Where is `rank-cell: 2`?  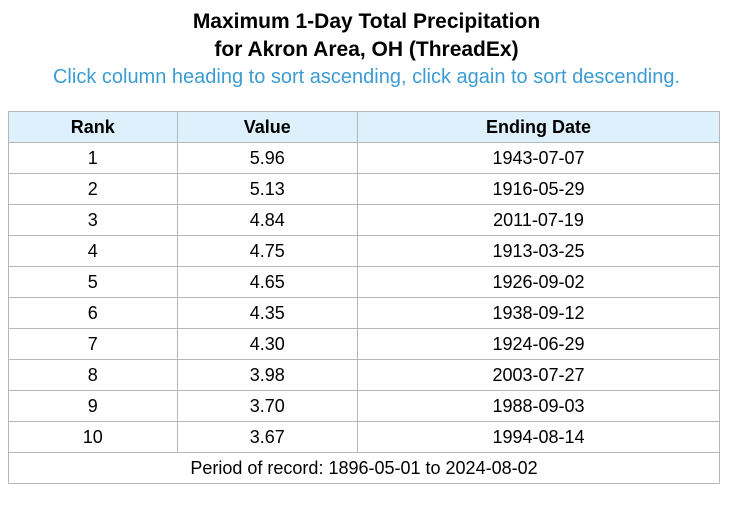 rank-cell: 2 is located at coordinates (93, 189).